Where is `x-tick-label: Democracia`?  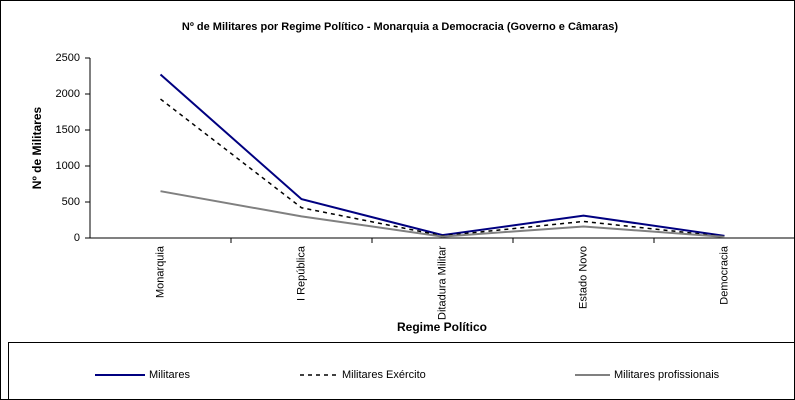
x-tick-label: Democracia is located at coordinates (724, 275).